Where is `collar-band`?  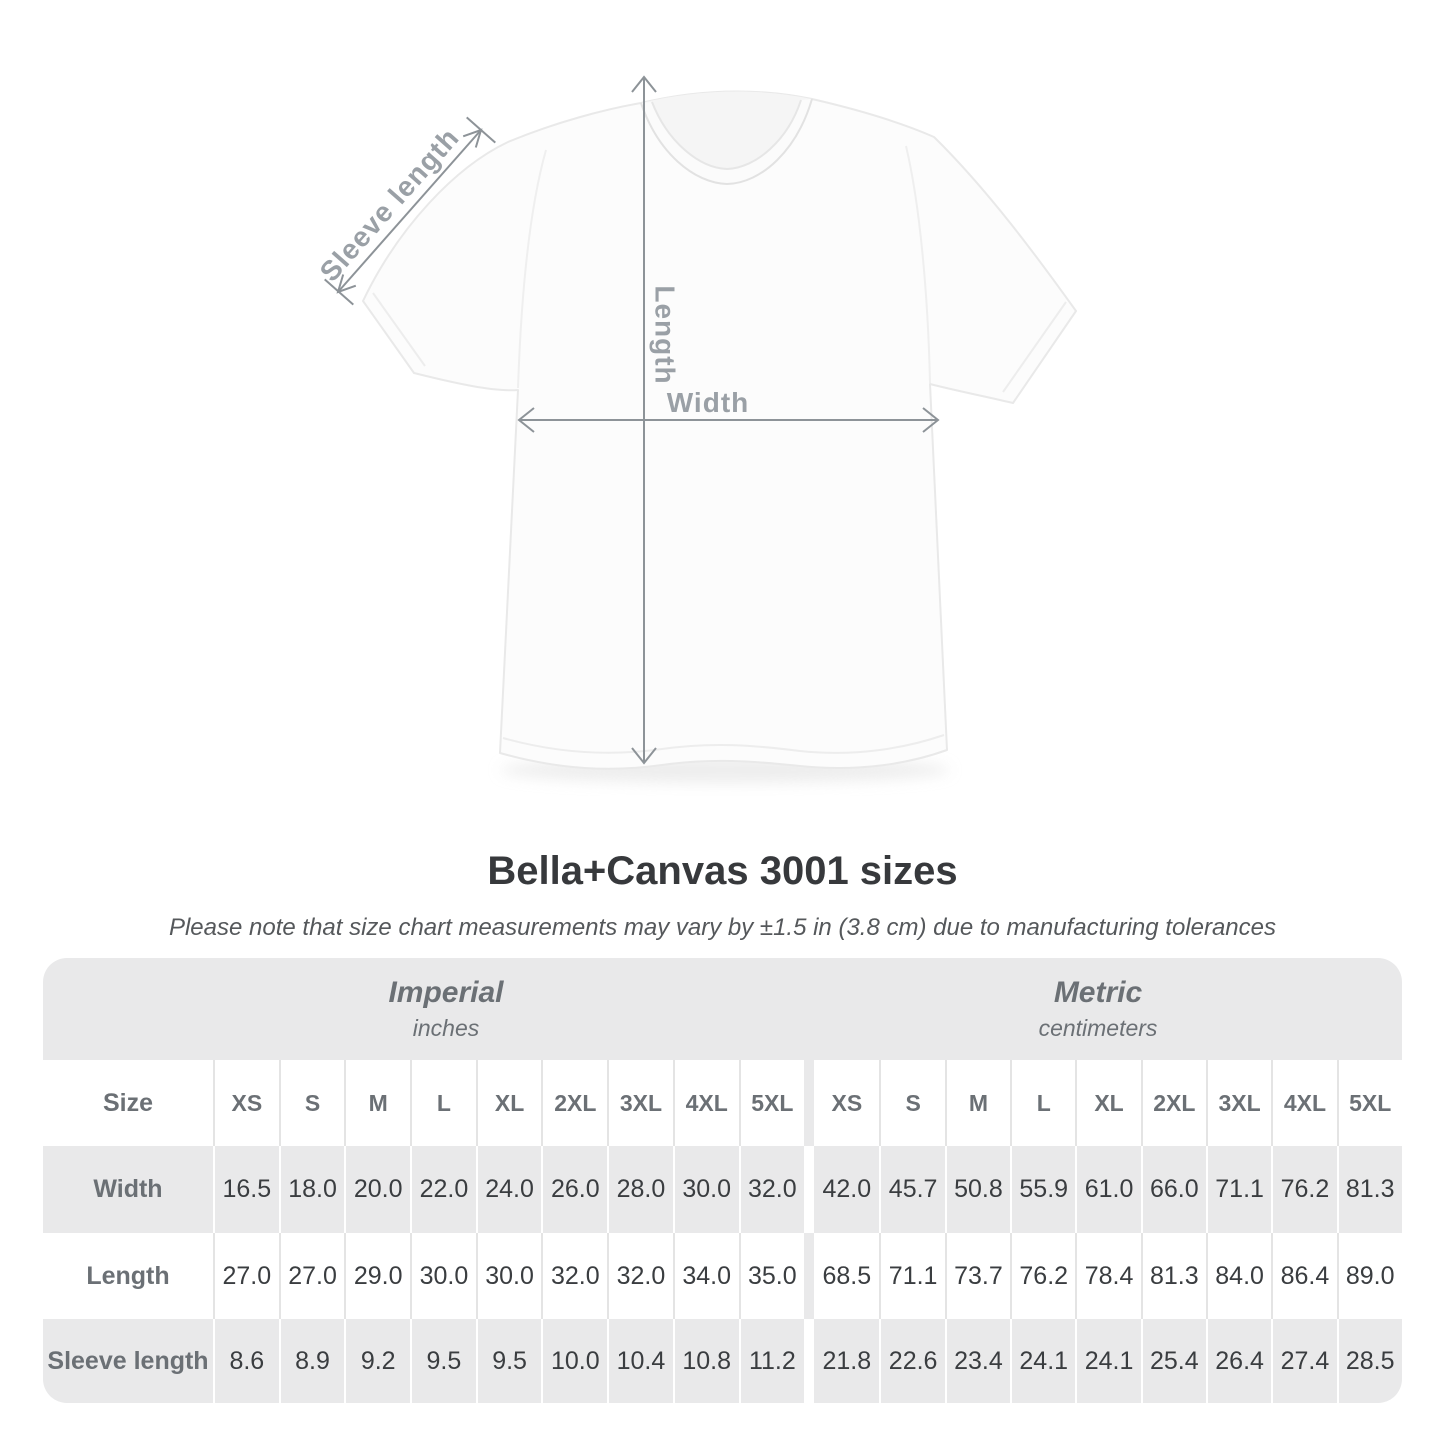 collar-band is located at coordinates (726, 141).